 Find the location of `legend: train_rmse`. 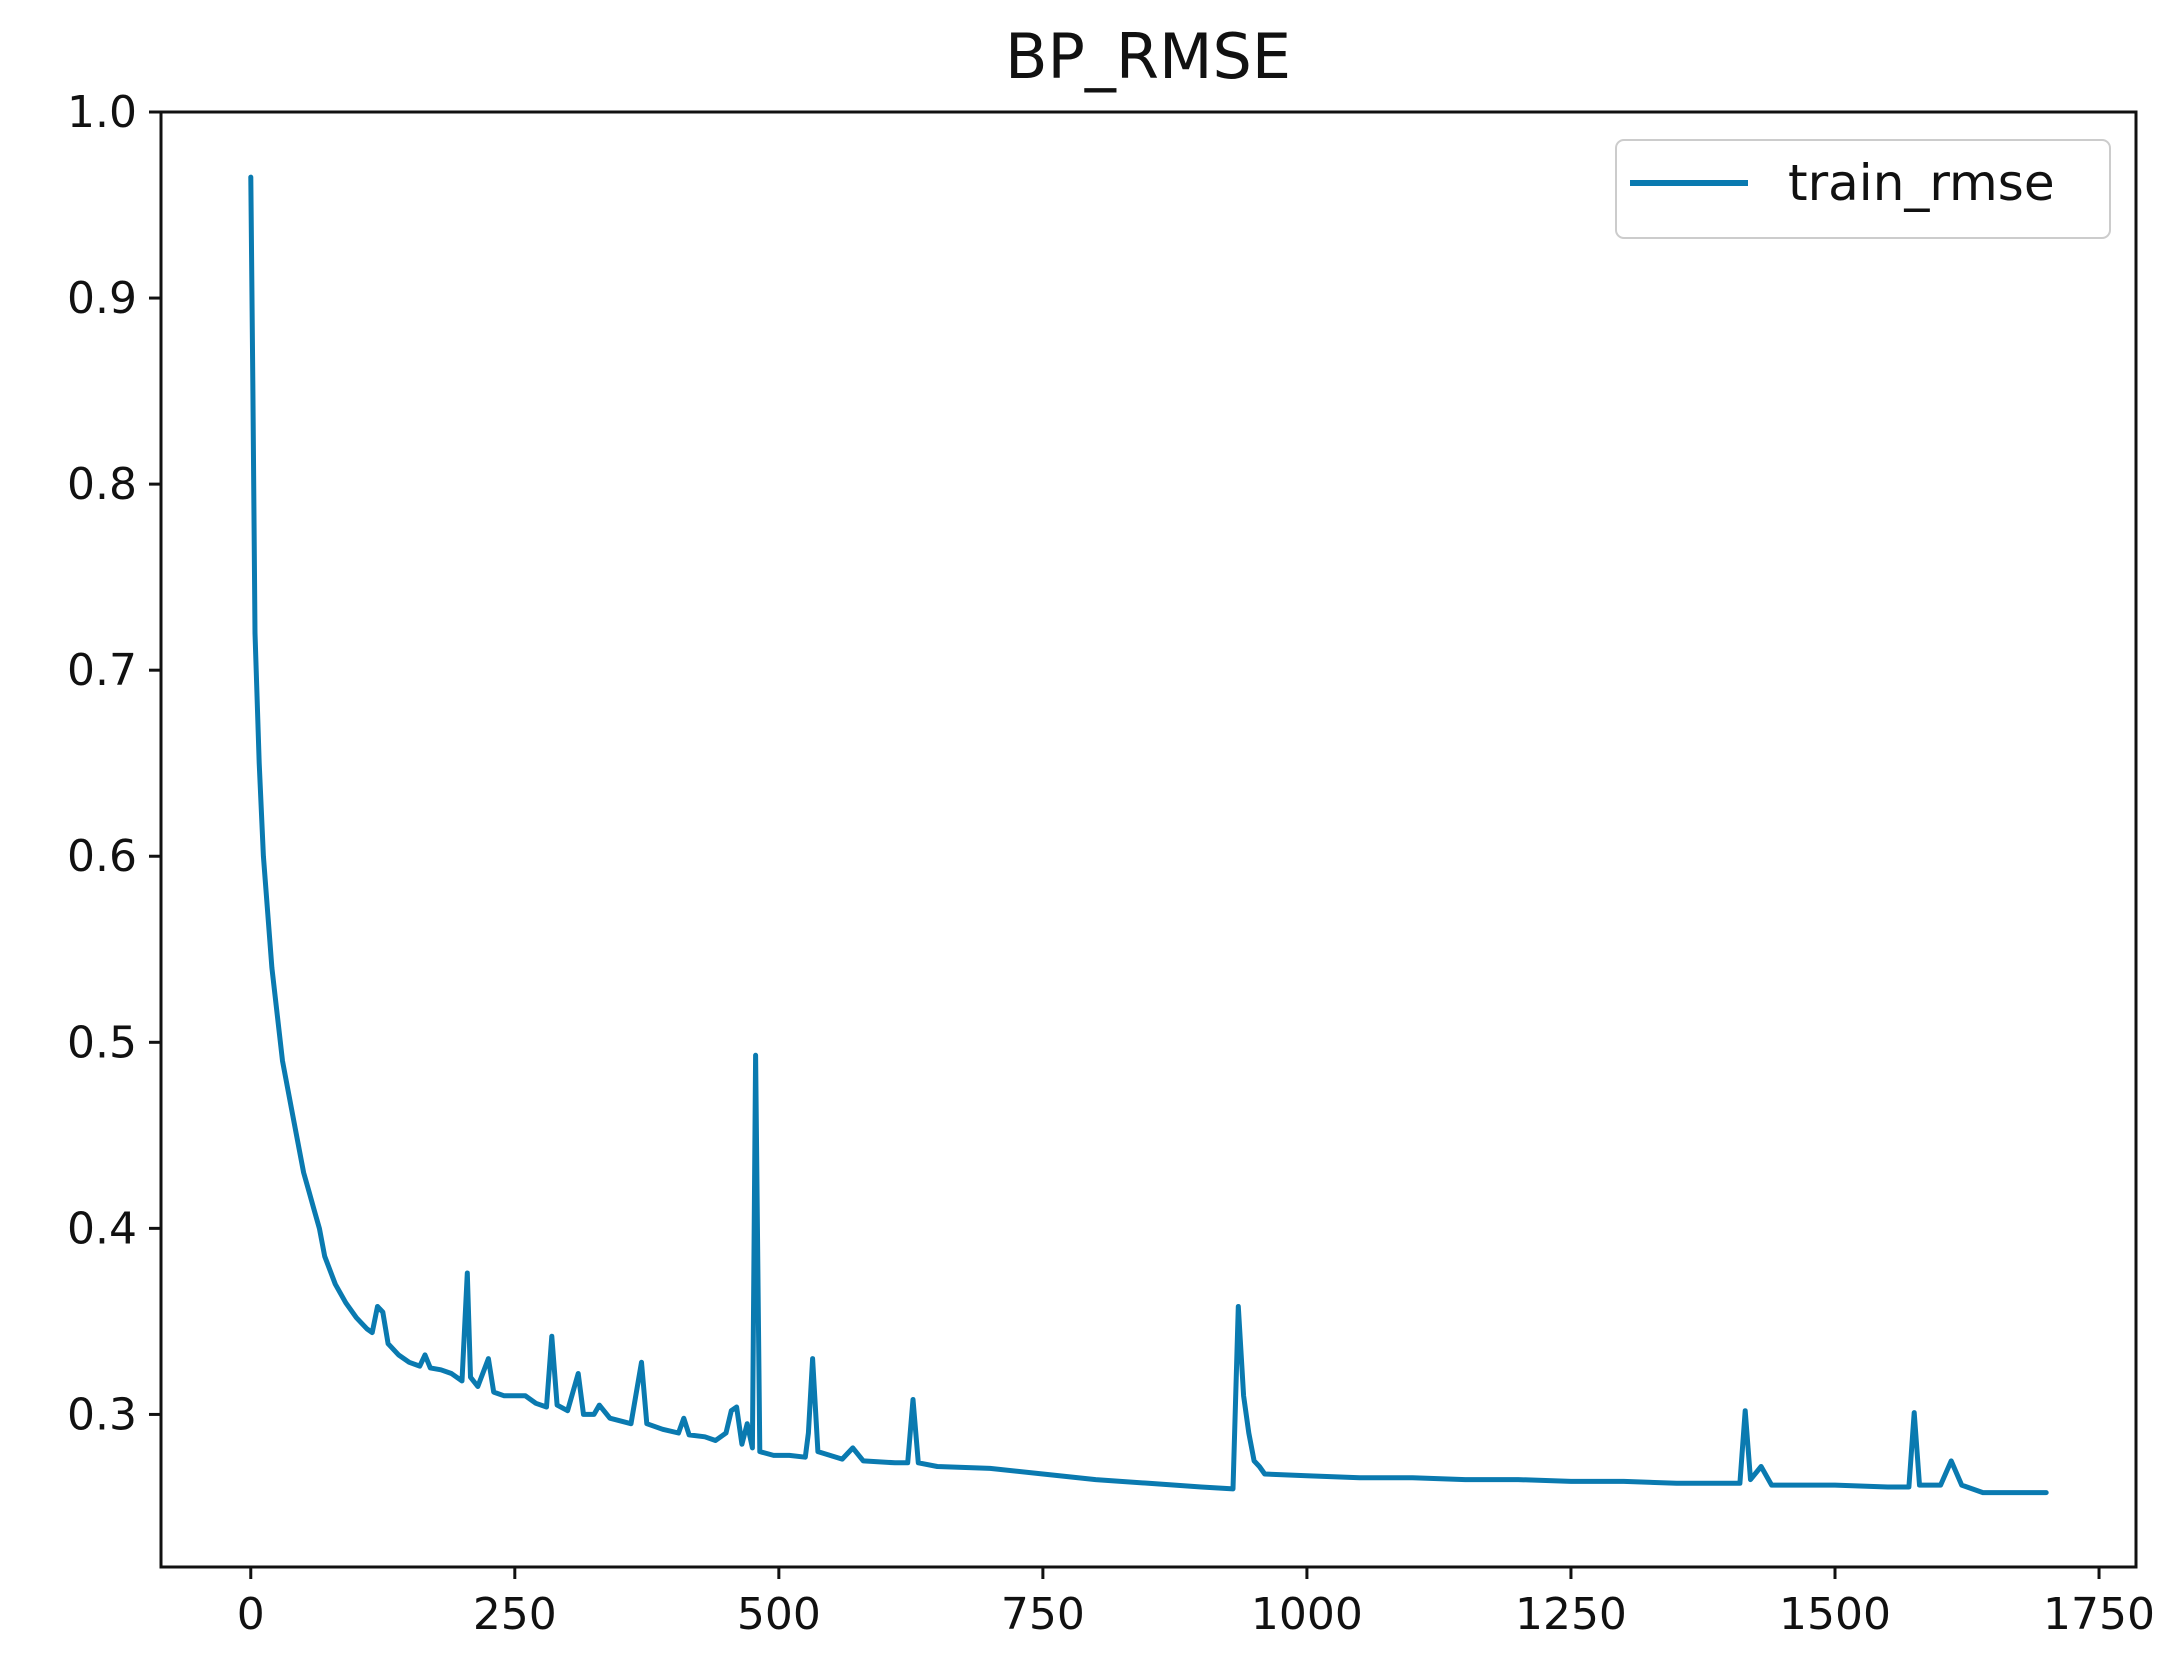

legend: train_rmse is located at coordinates (1863, 189).